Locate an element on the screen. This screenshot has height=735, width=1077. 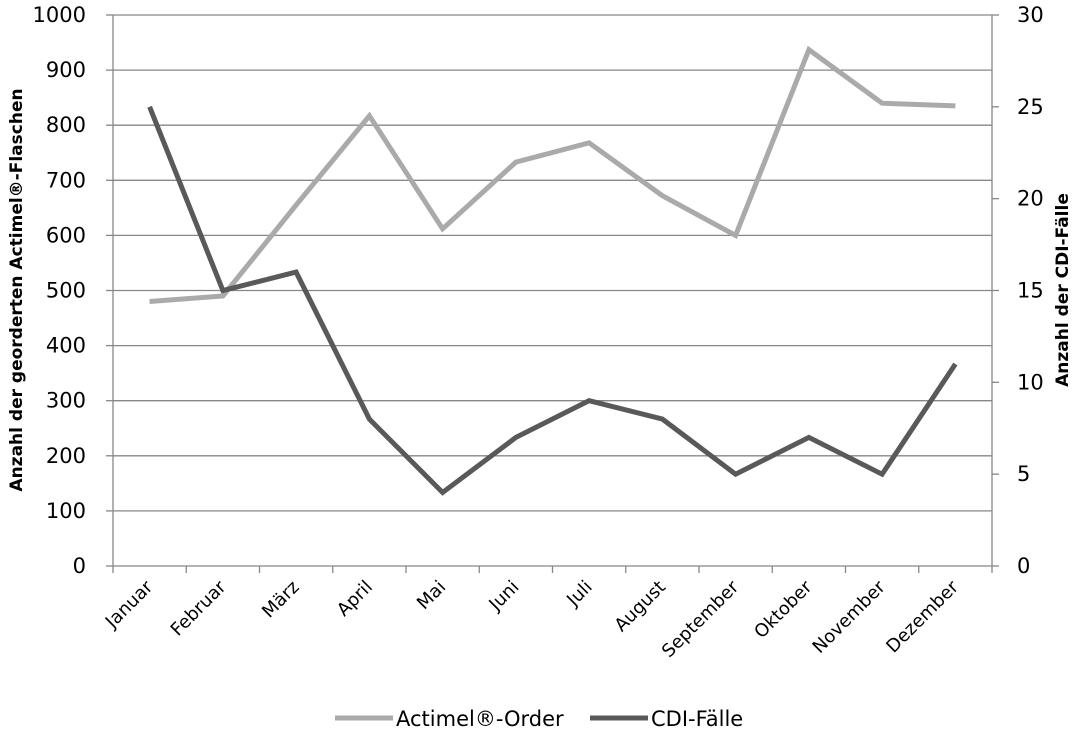
x-tick-label-April: April is located at coordinates (355, 599).